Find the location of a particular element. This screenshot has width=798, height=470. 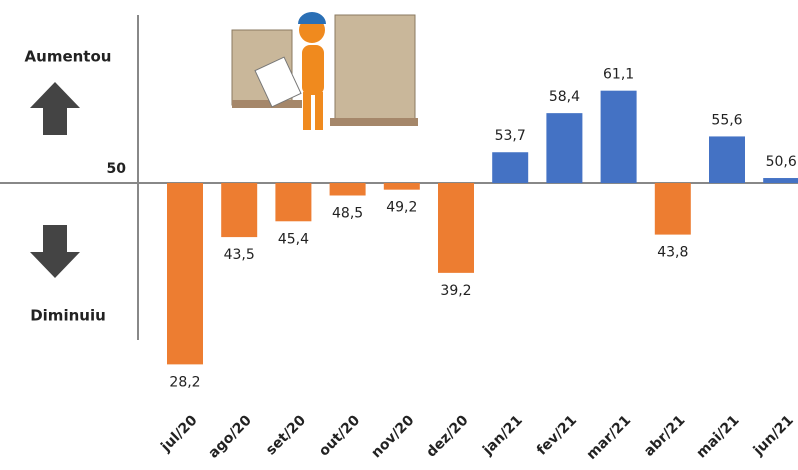

x-tick-label: mar/21 is located at coordinates (609, 437).